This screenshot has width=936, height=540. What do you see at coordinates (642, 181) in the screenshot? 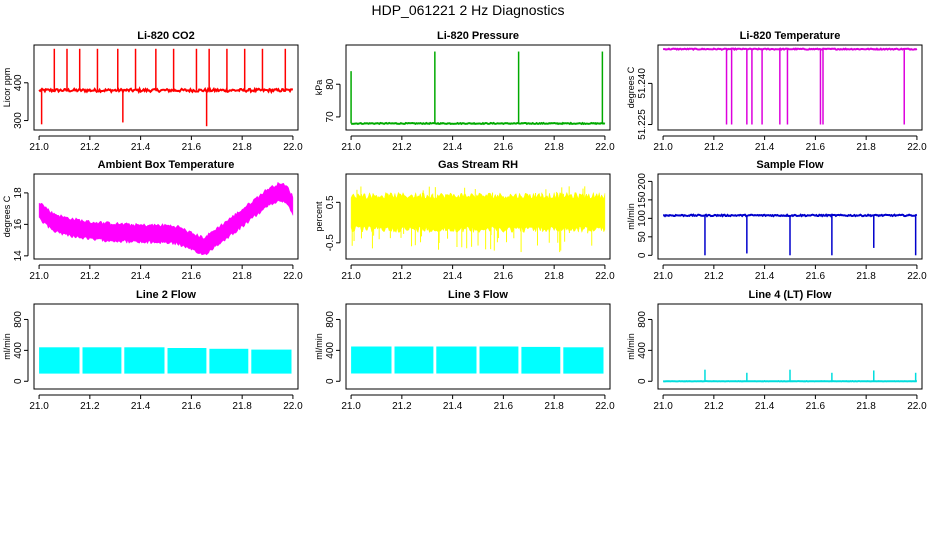
I see `y-tick-label: 200` at bounding box center [642, 181].